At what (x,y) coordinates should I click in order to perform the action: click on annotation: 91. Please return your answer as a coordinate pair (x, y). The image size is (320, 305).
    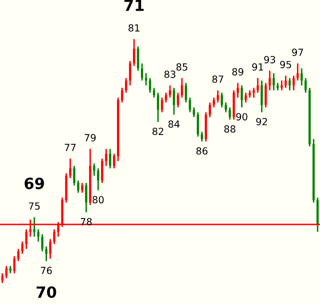
    Looking at the image, I should click on (258, 67).